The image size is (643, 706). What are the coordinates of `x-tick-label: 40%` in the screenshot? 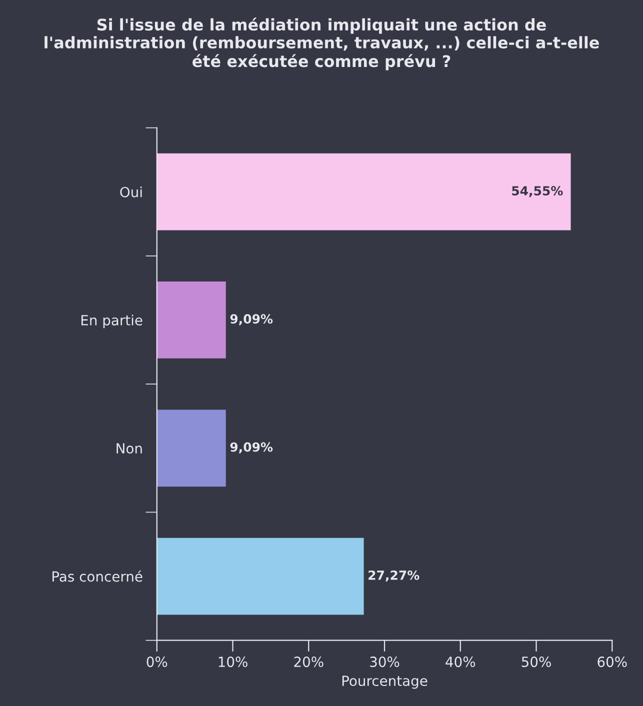 It's located at (461, 662).